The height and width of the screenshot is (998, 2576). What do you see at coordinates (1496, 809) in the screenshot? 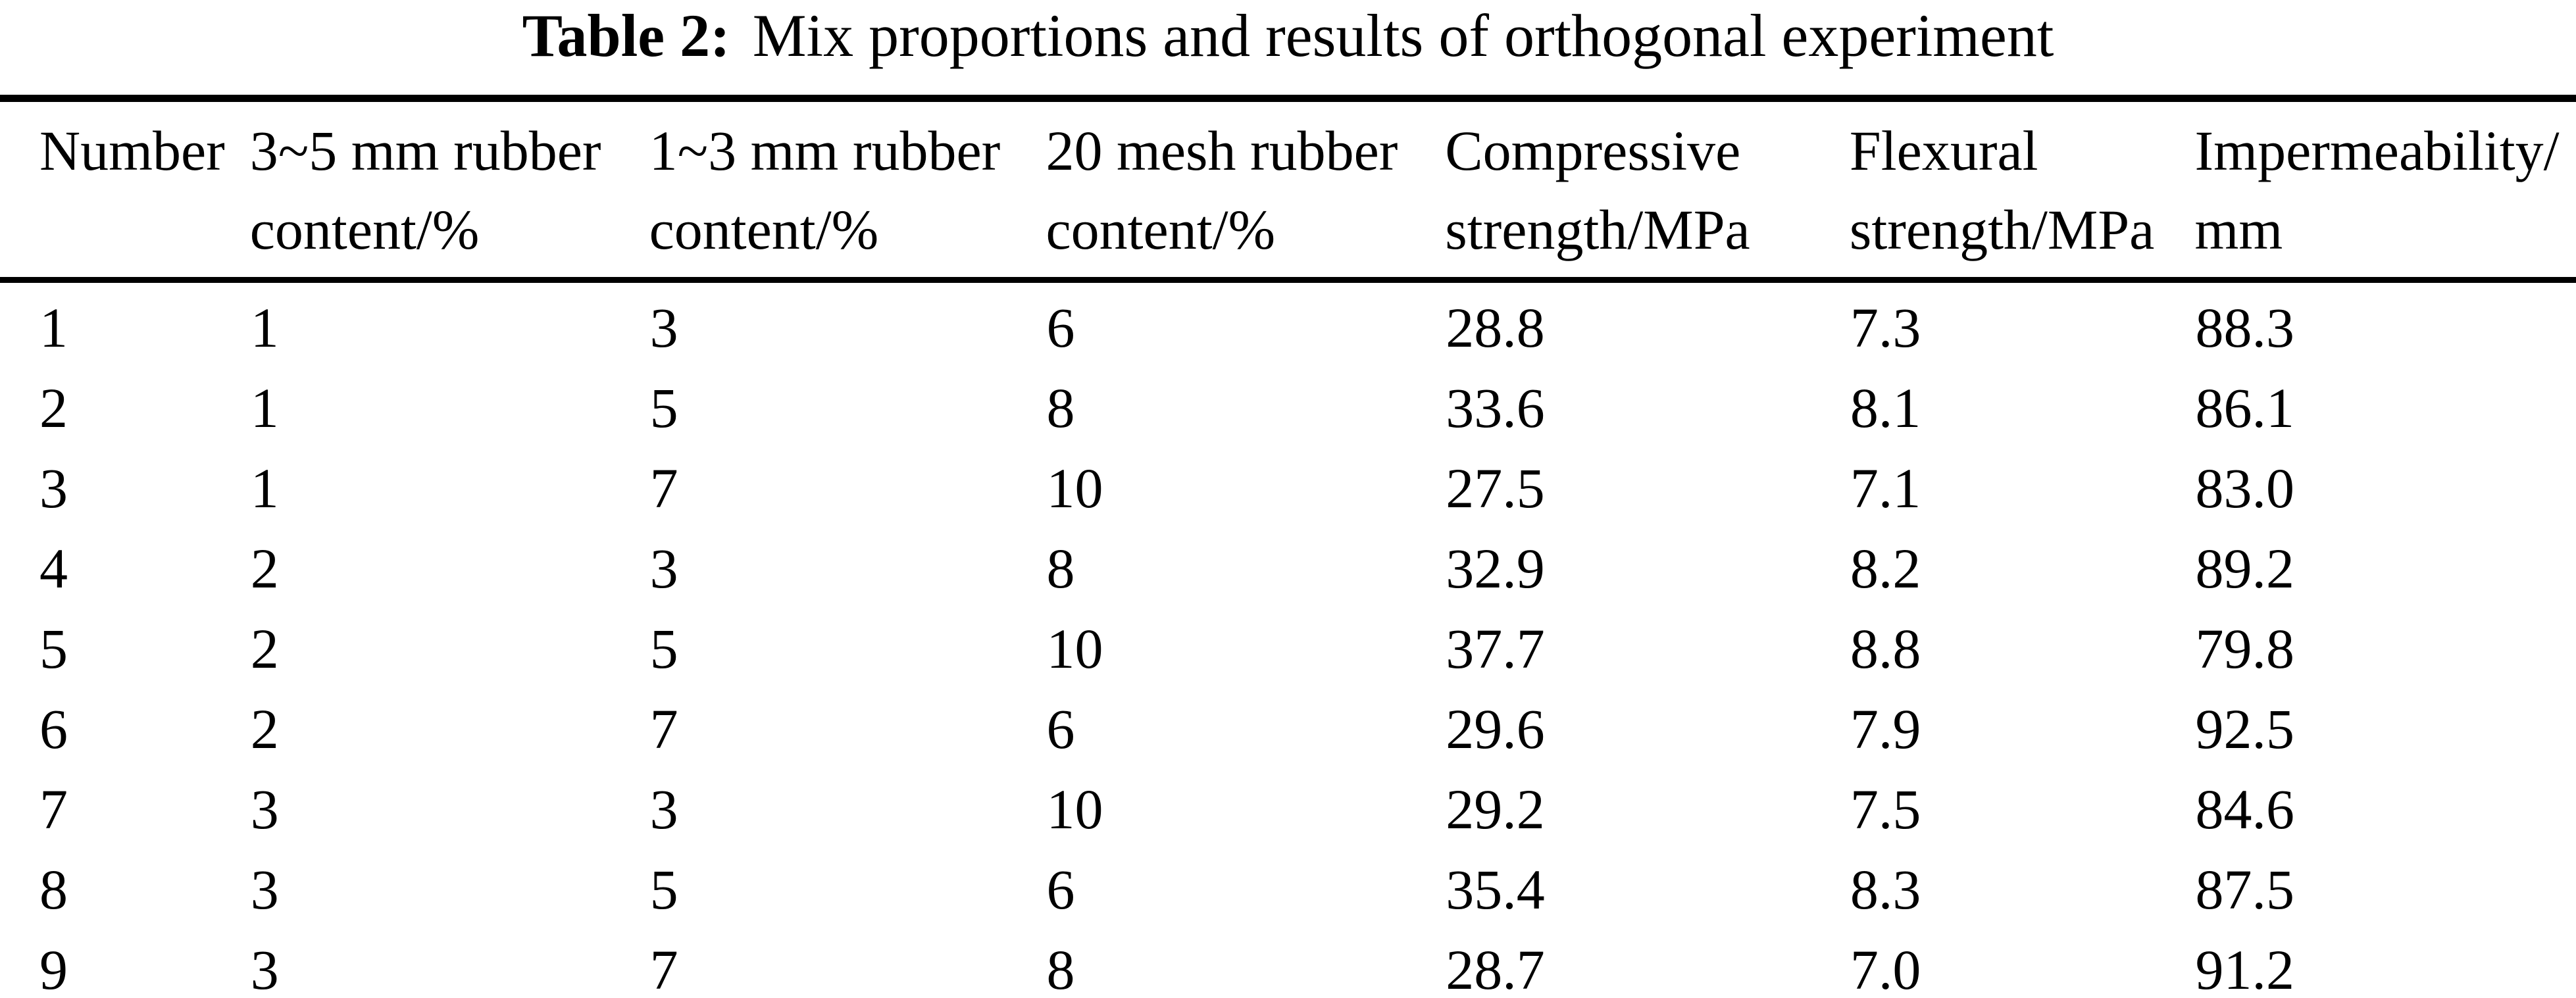
I see `cell-compressive-strength: 29.2` at bounding box center [1496, 809].